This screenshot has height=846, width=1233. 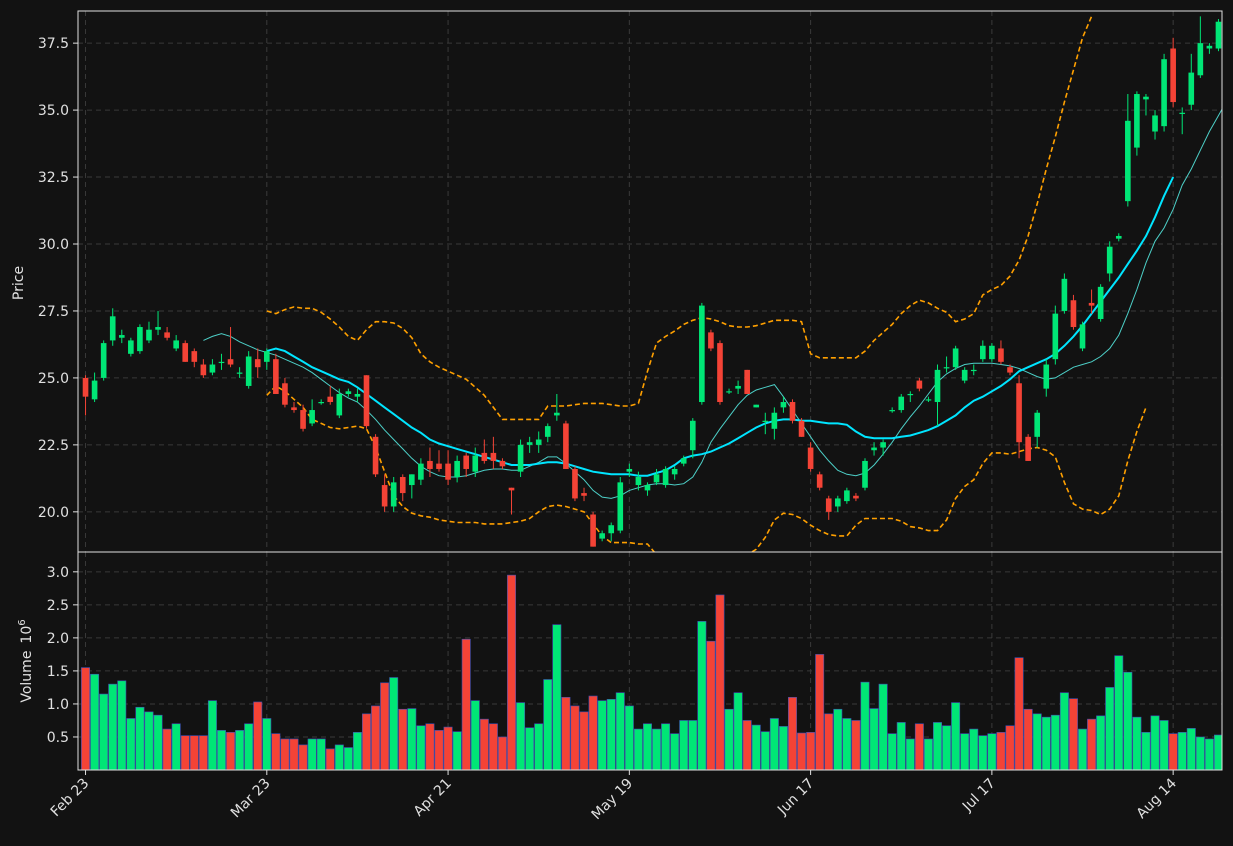 What do you see at coordinates (27, 635) in the screenshot?
I see `volume-exponent-base: 10` at bounding box center [27, 635].